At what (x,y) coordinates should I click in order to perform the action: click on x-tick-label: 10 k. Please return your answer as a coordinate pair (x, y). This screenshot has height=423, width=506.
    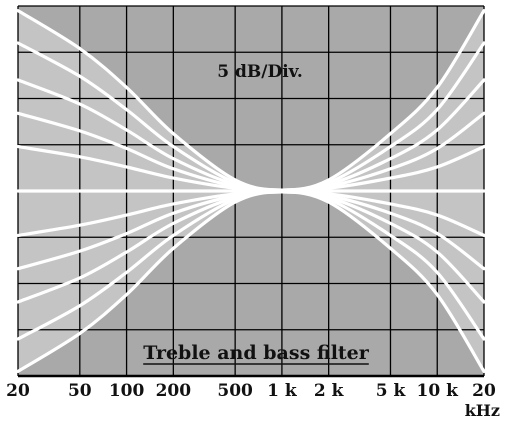
    Looking at the image, I should click on (438, 391).